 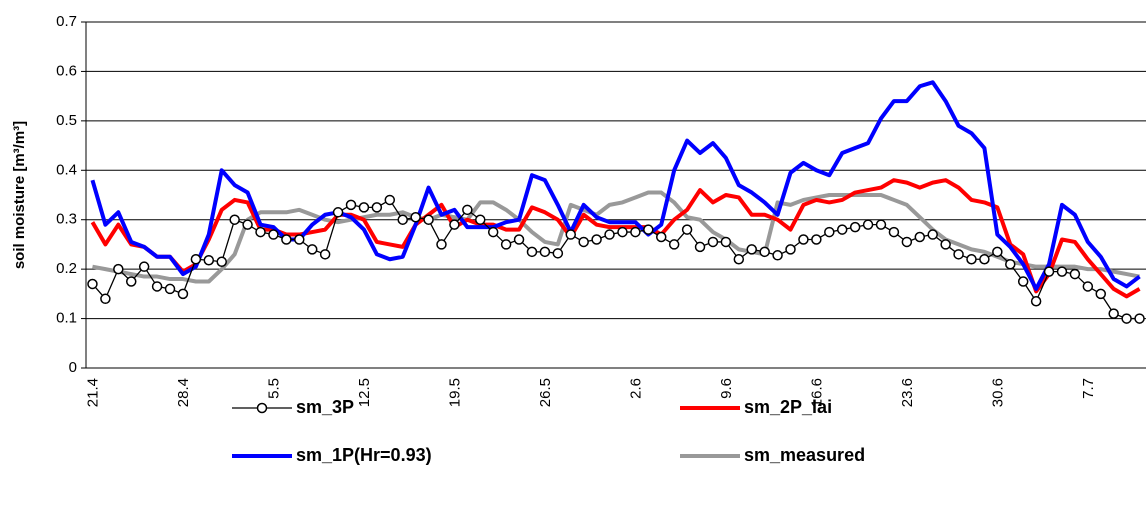 What do you see at coordinates (454, 392) in the screenshot?
I see `x-tick-label: 19.5` at bounding box center [454, 392].